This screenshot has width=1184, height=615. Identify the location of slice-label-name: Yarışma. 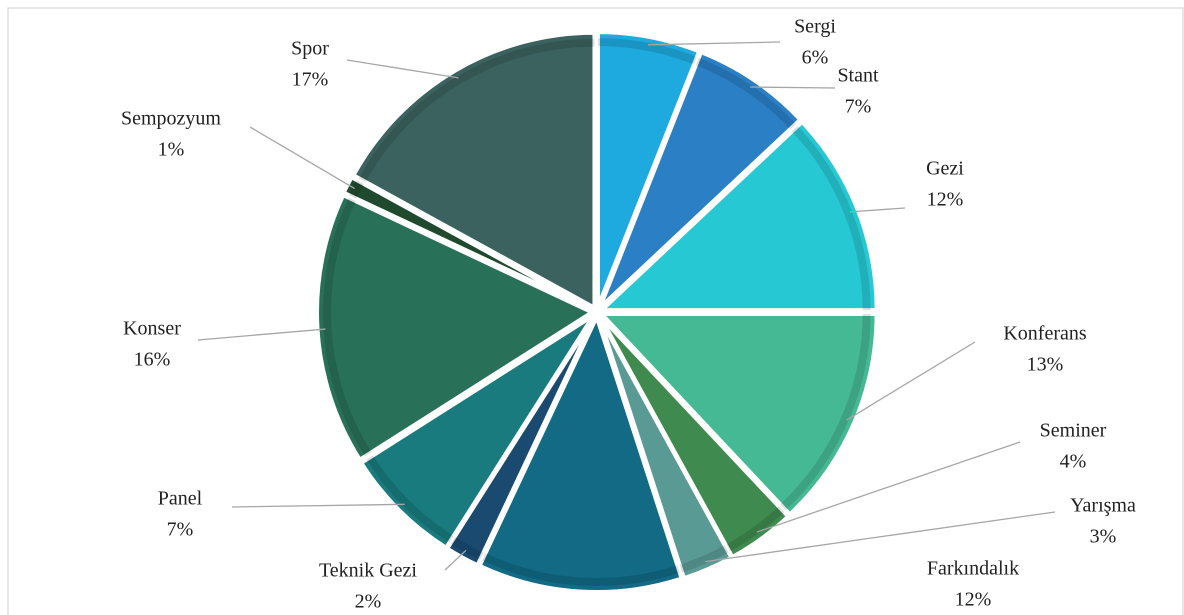
(1103, 506).